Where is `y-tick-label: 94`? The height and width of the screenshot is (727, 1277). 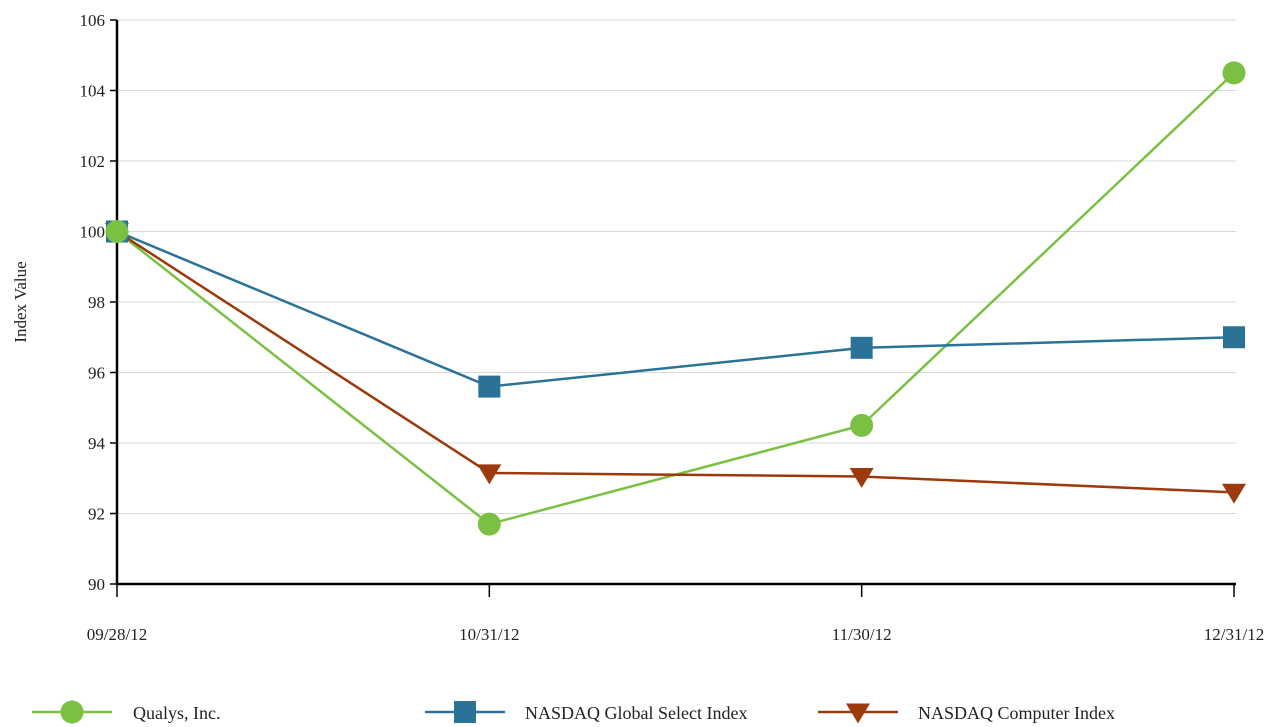
y-tick-label: 94 is located at coordinates (97, 443).